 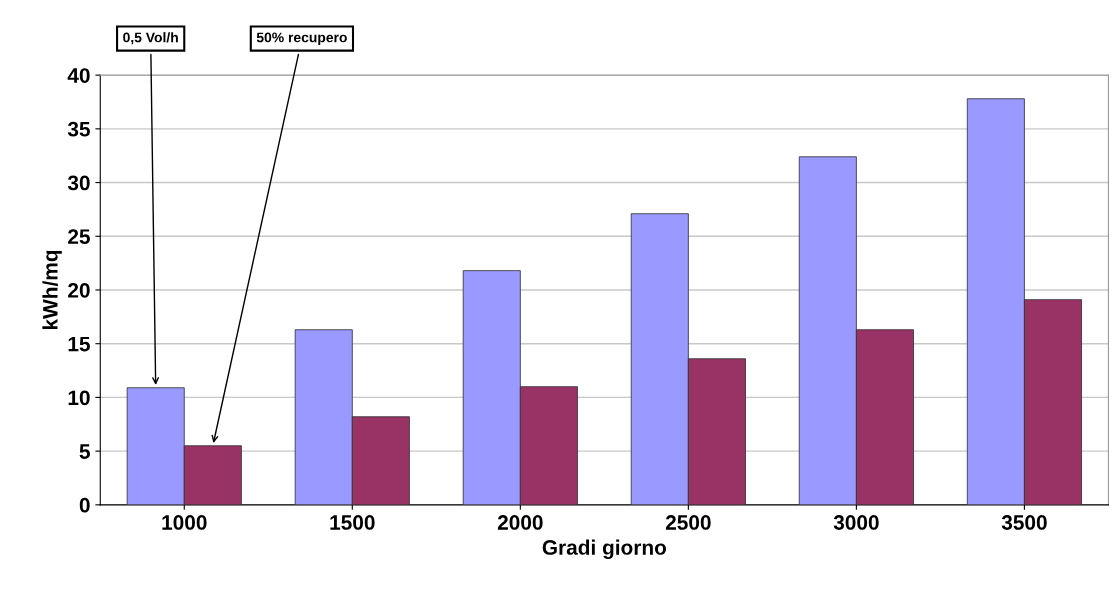 What do you see at coordinates (79, 344) in the screenshot?
I see `y-tick-label: 15` at bounding box center [79, 344].